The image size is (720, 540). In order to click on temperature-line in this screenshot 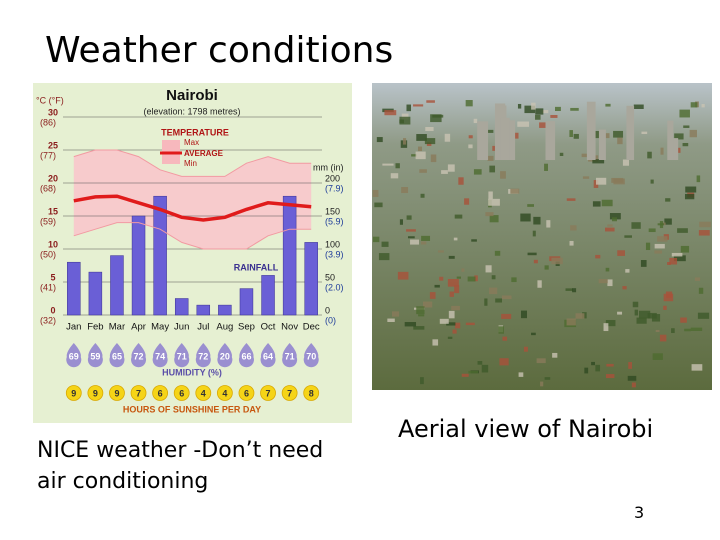, I will do `click(192, 236)`.